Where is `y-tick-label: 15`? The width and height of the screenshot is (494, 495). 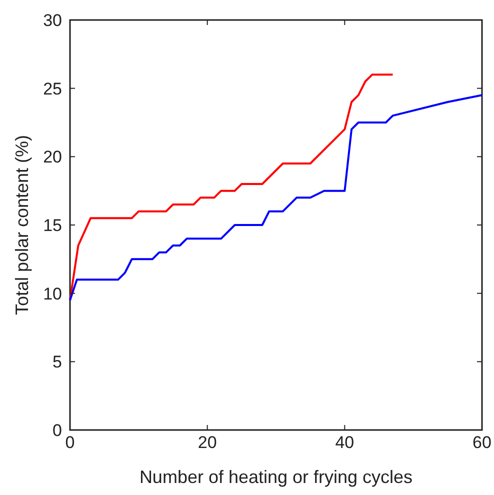 y-tick-label: 15 is located at coordinates (52, 225).